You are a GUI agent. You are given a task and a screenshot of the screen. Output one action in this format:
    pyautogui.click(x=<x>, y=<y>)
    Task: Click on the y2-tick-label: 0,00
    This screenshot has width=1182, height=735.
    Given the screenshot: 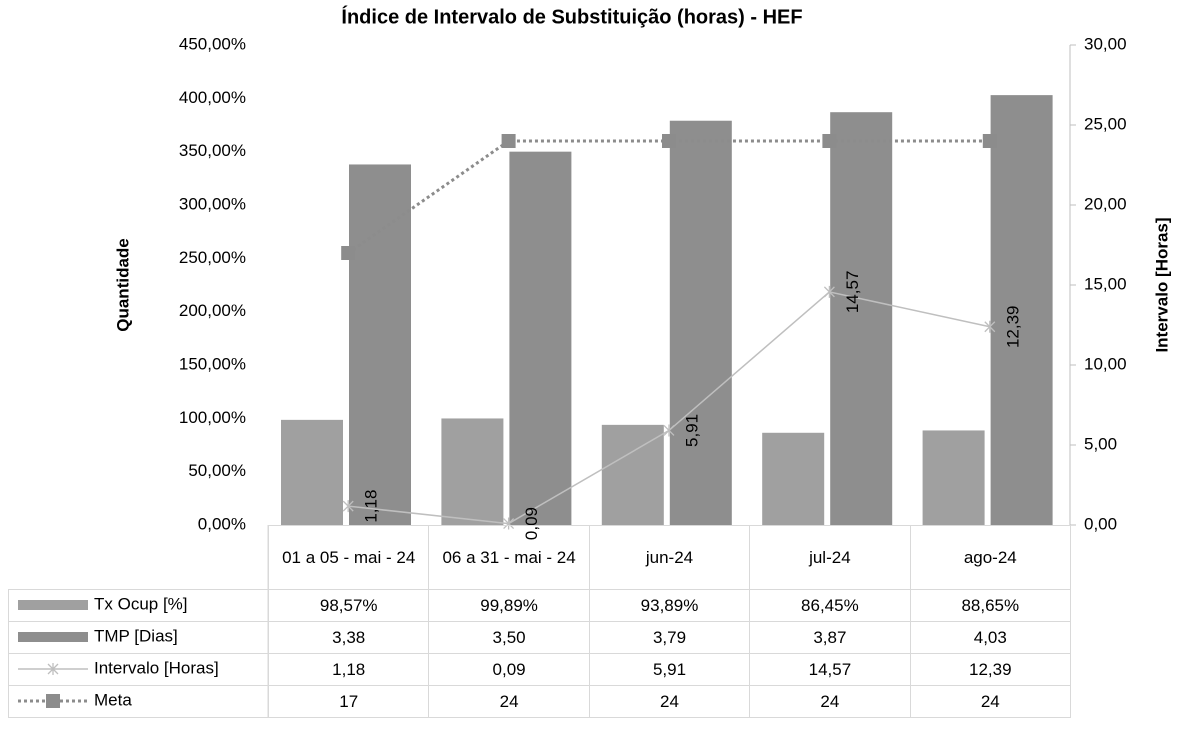 What is the action you would take?
    pyautogui.click(x=1100, y=523)
    